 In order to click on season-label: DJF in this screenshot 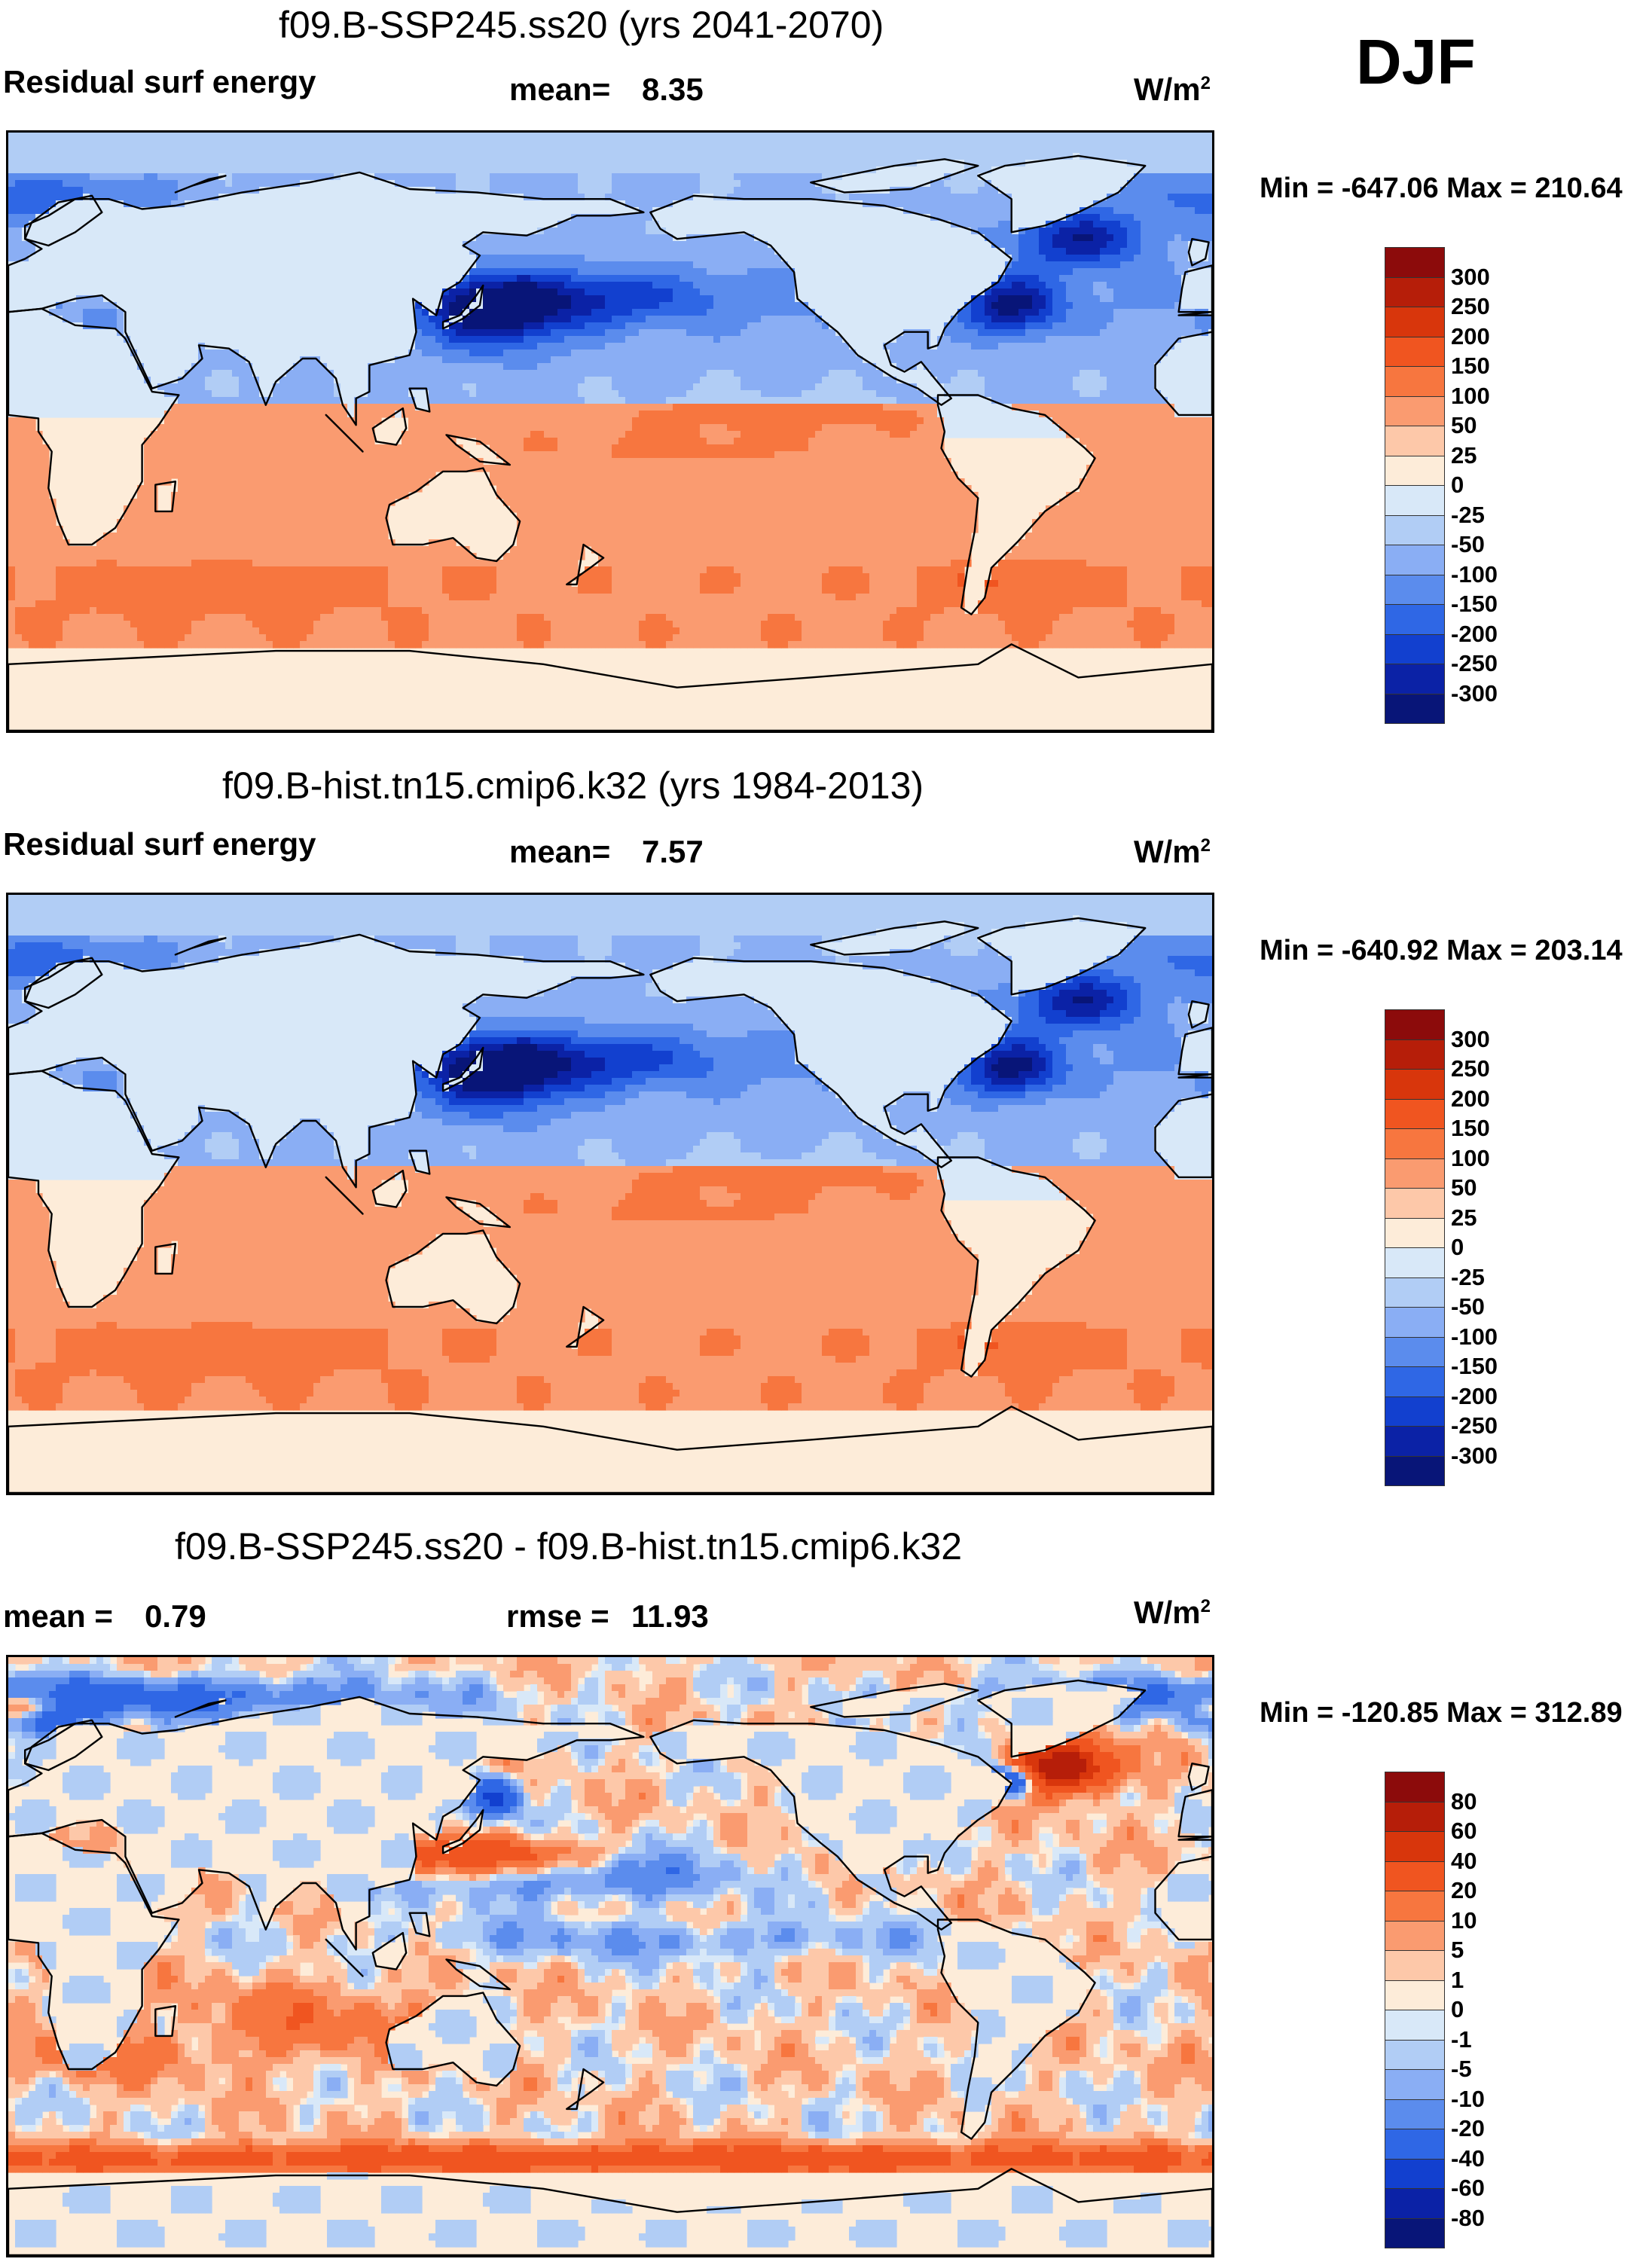, I will do `click(1416, 62)`.